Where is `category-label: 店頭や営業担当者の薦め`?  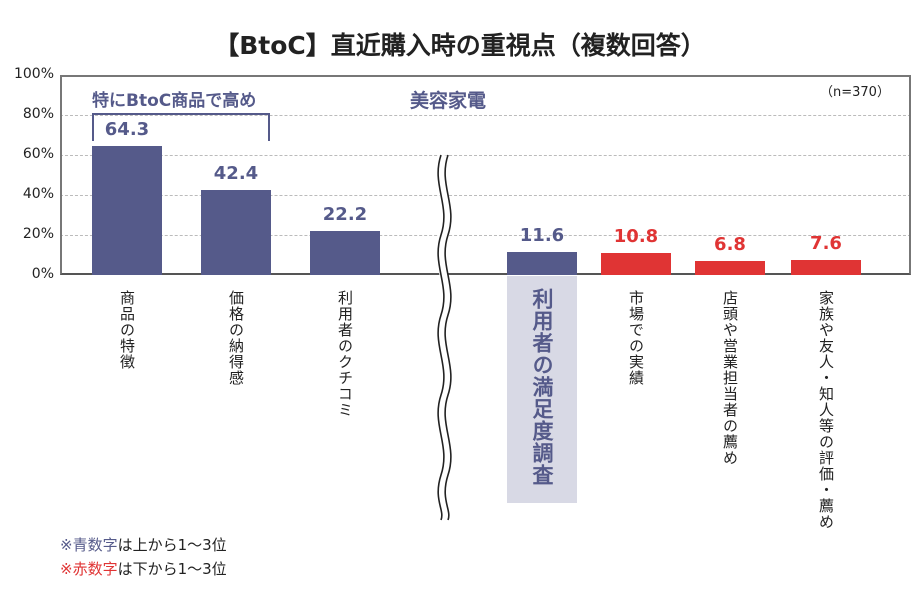 category-label: 店頭や営業担当者の薦め is located at coordinates (730, 378).